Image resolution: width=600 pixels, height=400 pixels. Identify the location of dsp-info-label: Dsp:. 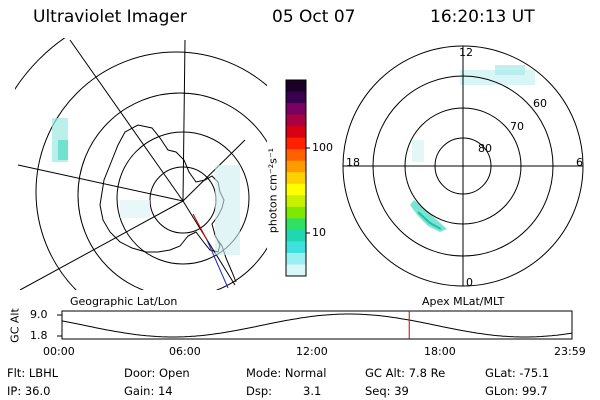
(259, 391).